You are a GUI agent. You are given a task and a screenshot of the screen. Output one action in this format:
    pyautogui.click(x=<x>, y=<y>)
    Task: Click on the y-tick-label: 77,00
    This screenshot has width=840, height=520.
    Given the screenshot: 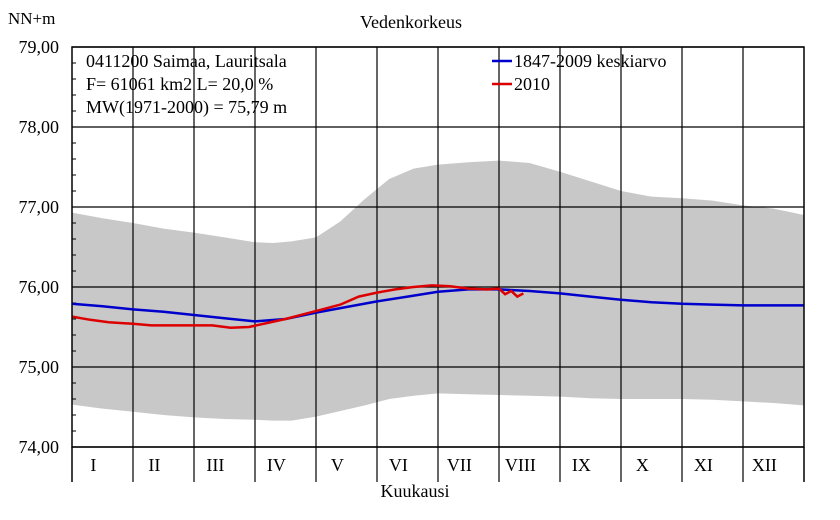 What is the action you would take?
    pyautogui.click(x=39, y=207)
    